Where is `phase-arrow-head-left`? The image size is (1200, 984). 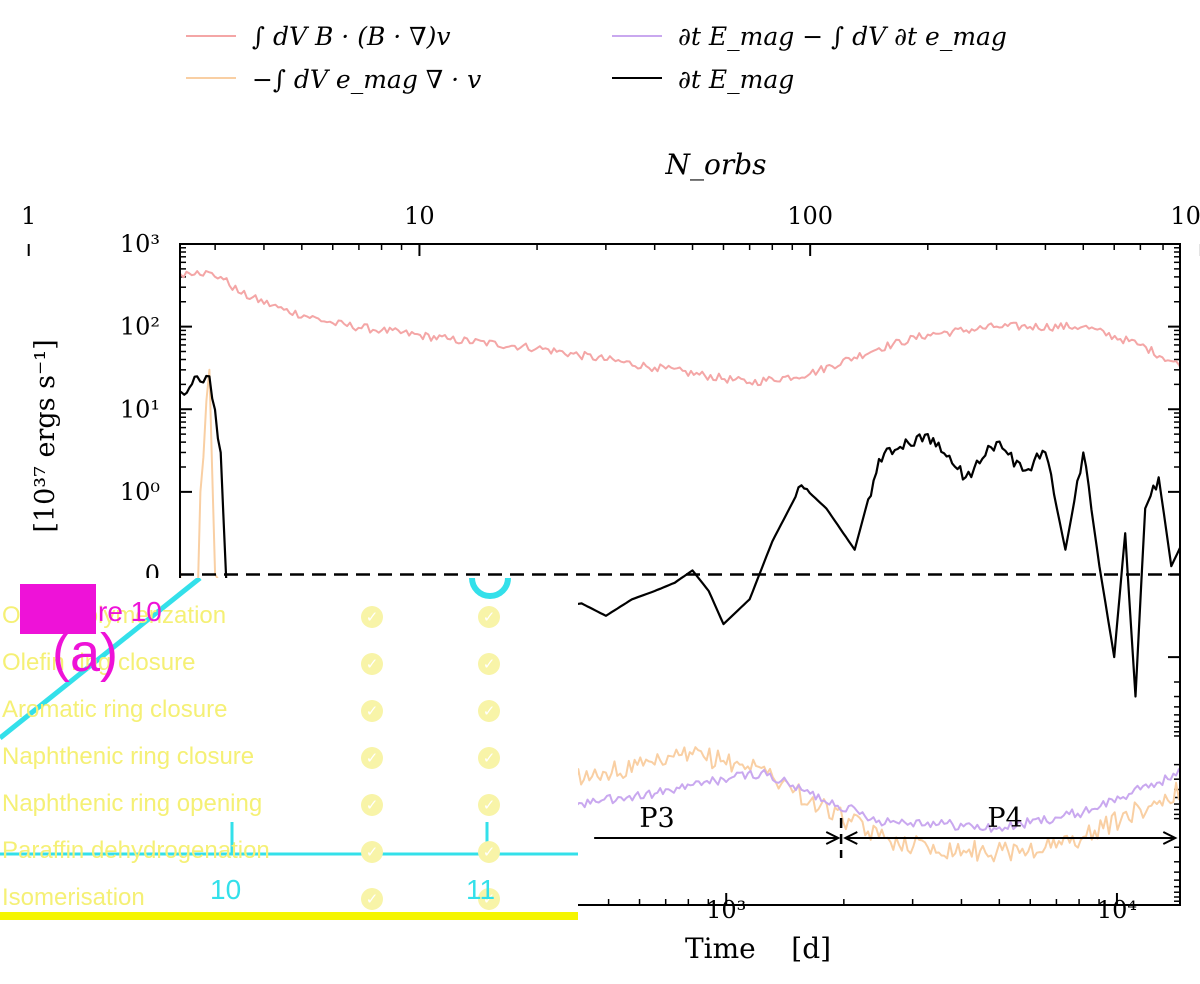
phase-arrow-head-left is located at coordinates (850, 838).